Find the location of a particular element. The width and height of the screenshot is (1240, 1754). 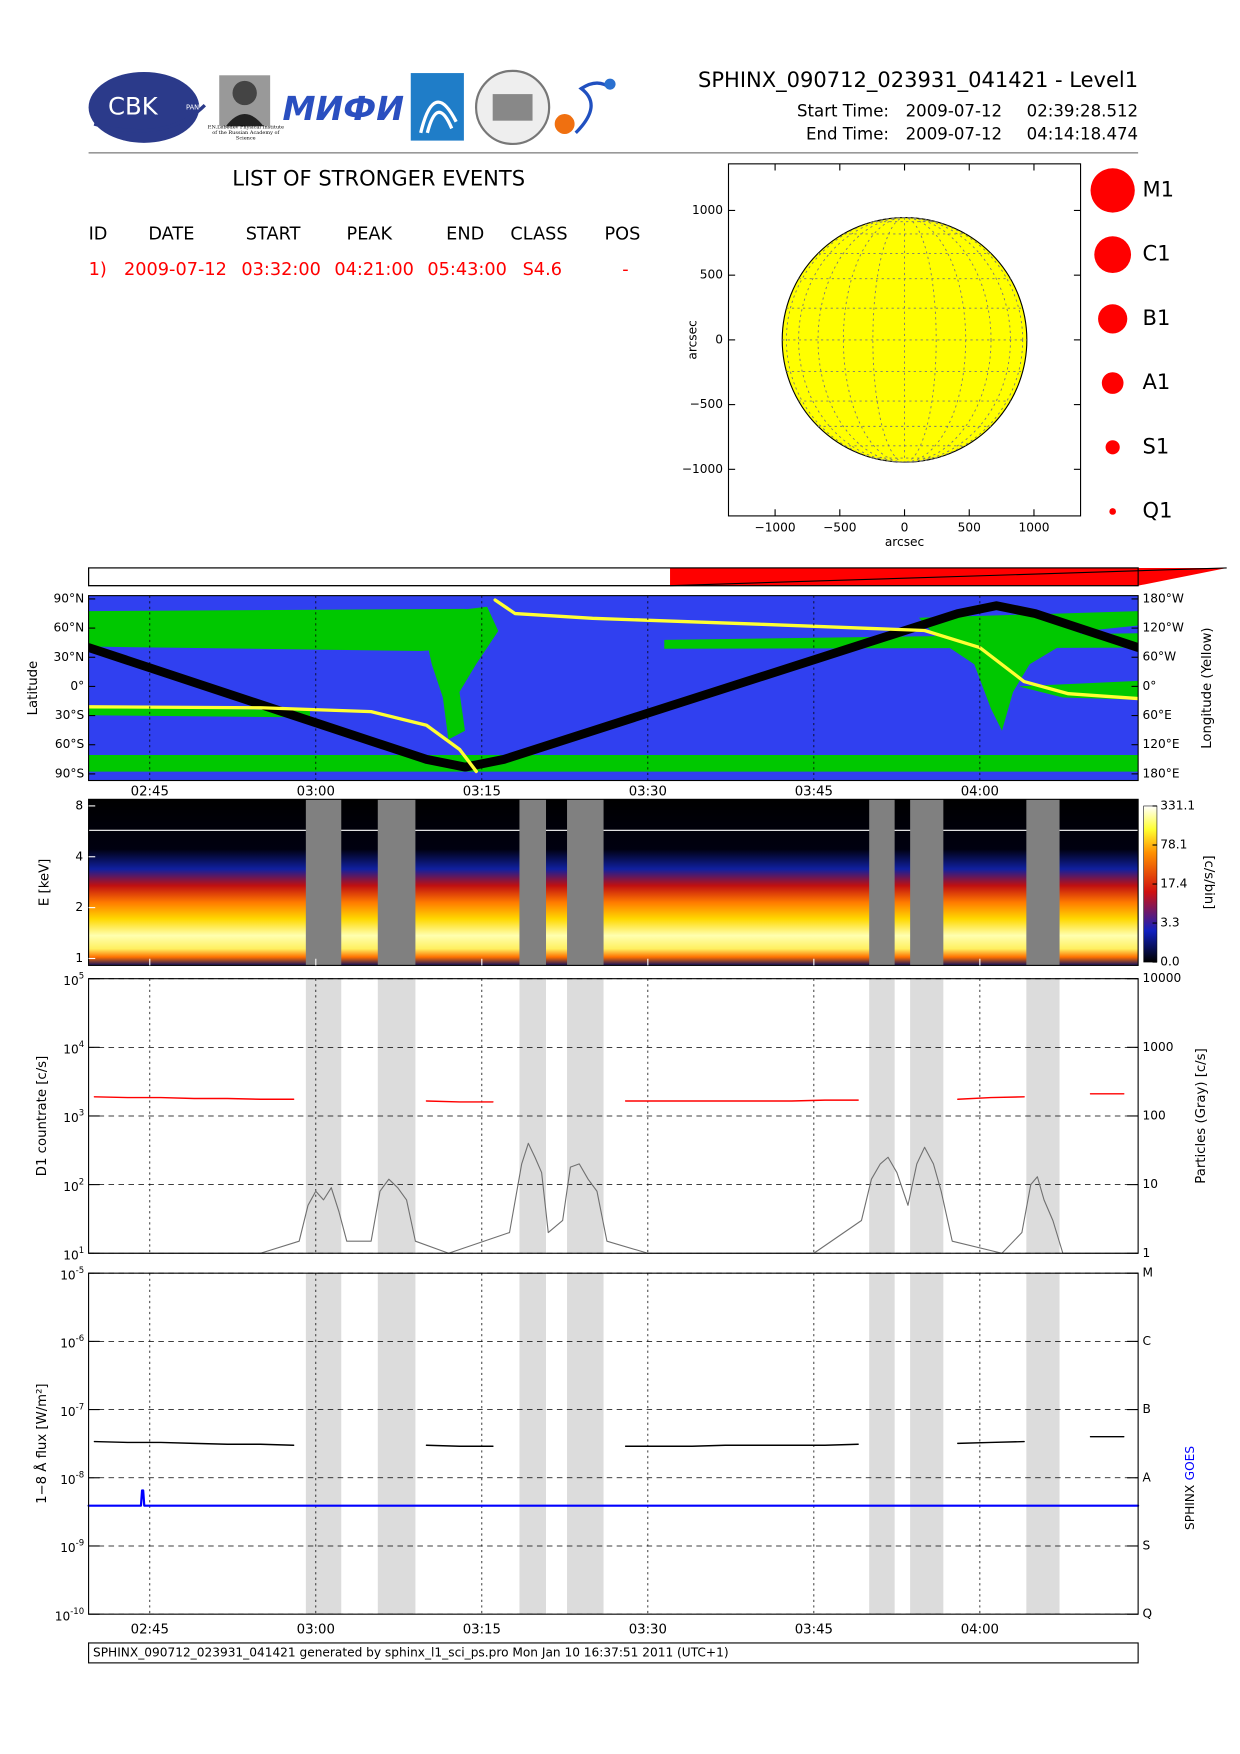

y2-tick-label: 10000 is located at coordinates (1162, 978).